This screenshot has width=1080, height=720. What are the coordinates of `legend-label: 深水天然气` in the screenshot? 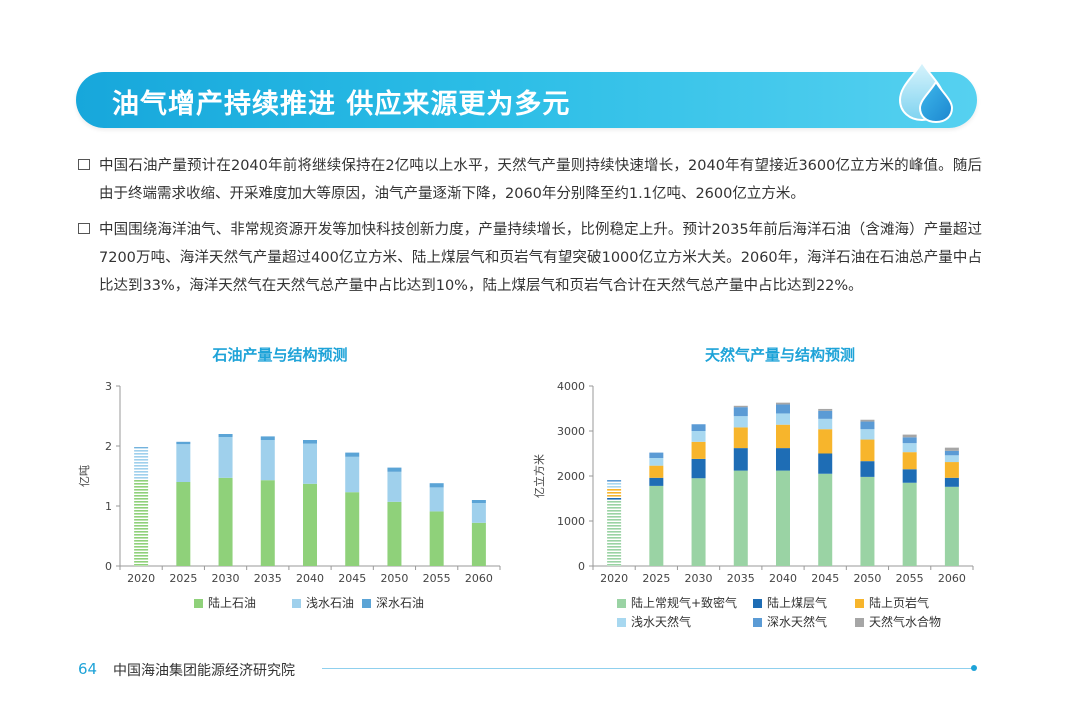 It's located at (797, 621).